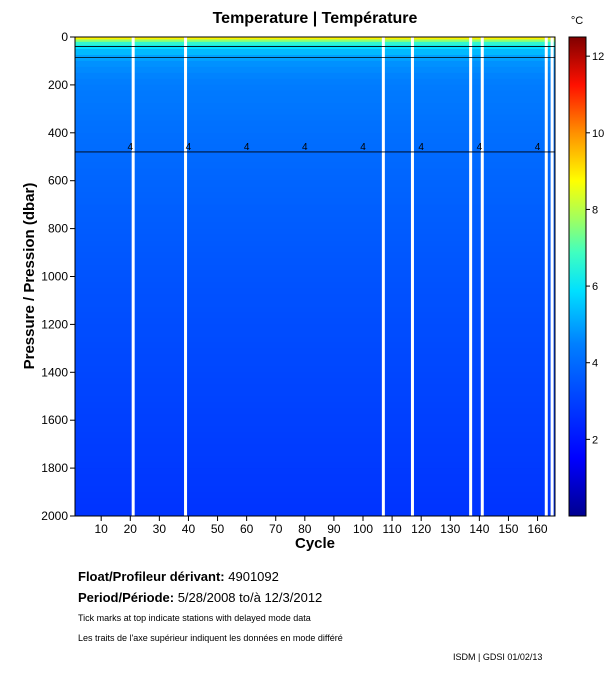 The height and width of the screenshot is (675, 611). What do you see at coordinates (54, 277) in the screenshot?
I see `y-tick-label: 1000` at bounding box center [54, 277].